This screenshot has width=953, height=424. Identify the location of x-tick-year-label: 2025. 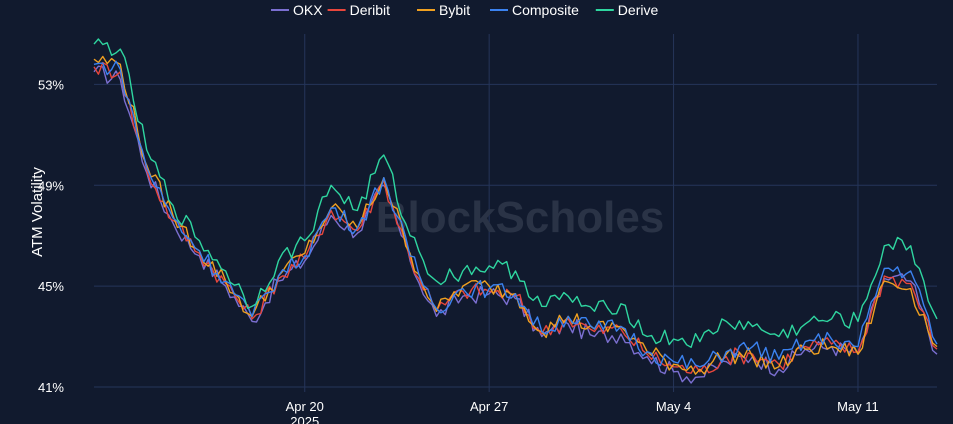
(304, 419).